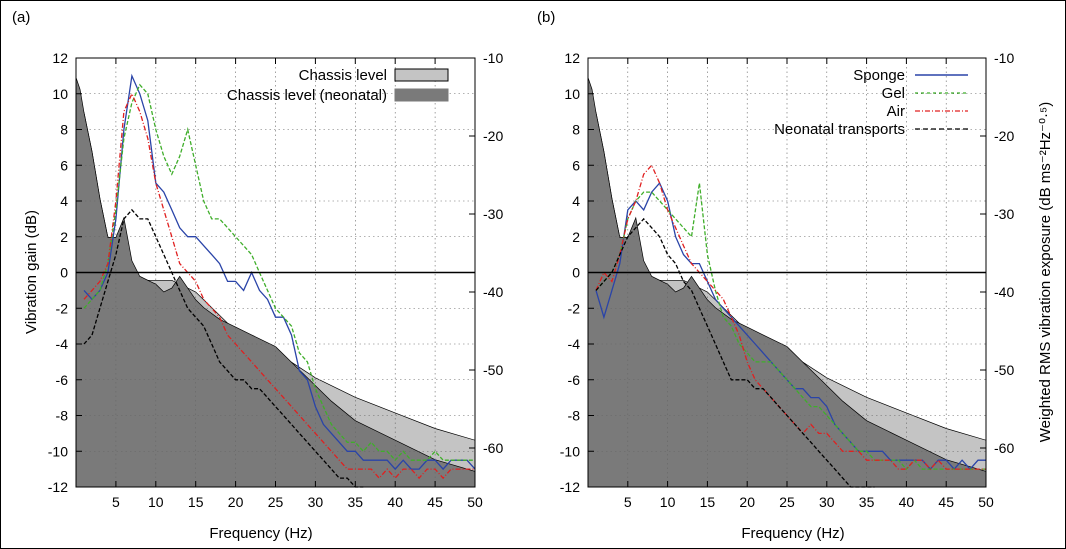  What do you see at coordinates (546, 17) in the screenshot?
I see `panel-b-tag: (b)` at bounding box center [546, 17].